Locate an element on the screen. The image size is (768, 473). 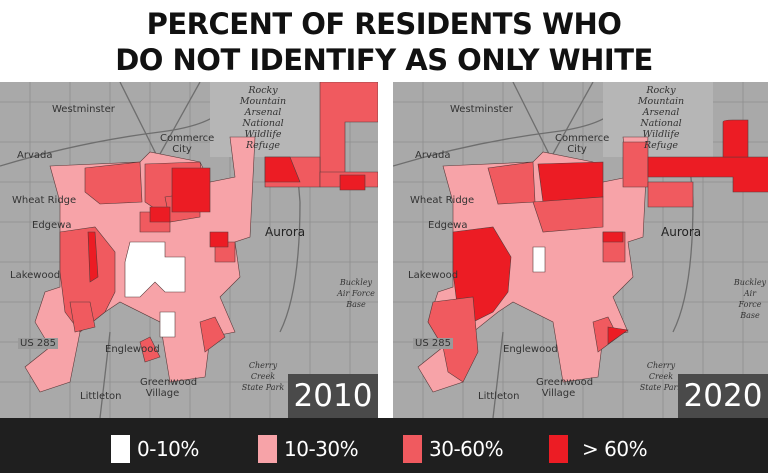
legend-item-30-60: 30-60% is located at coordinates (453, 448).